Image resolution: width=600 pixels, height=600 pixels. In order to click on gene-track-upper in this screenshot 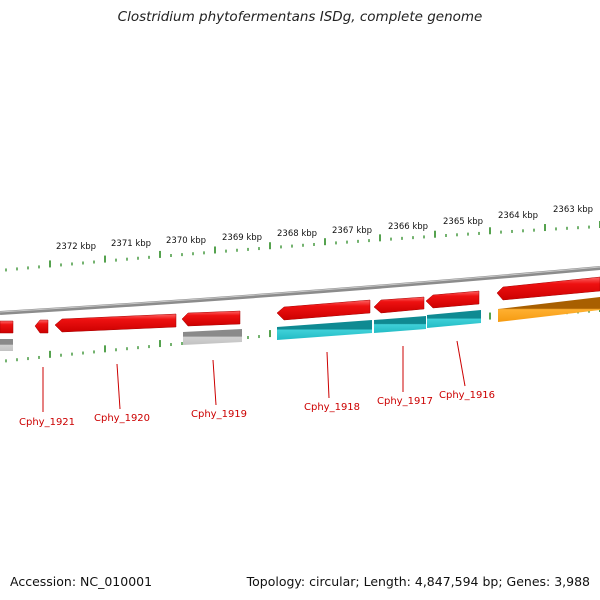, I will do `click(300, 305)`.